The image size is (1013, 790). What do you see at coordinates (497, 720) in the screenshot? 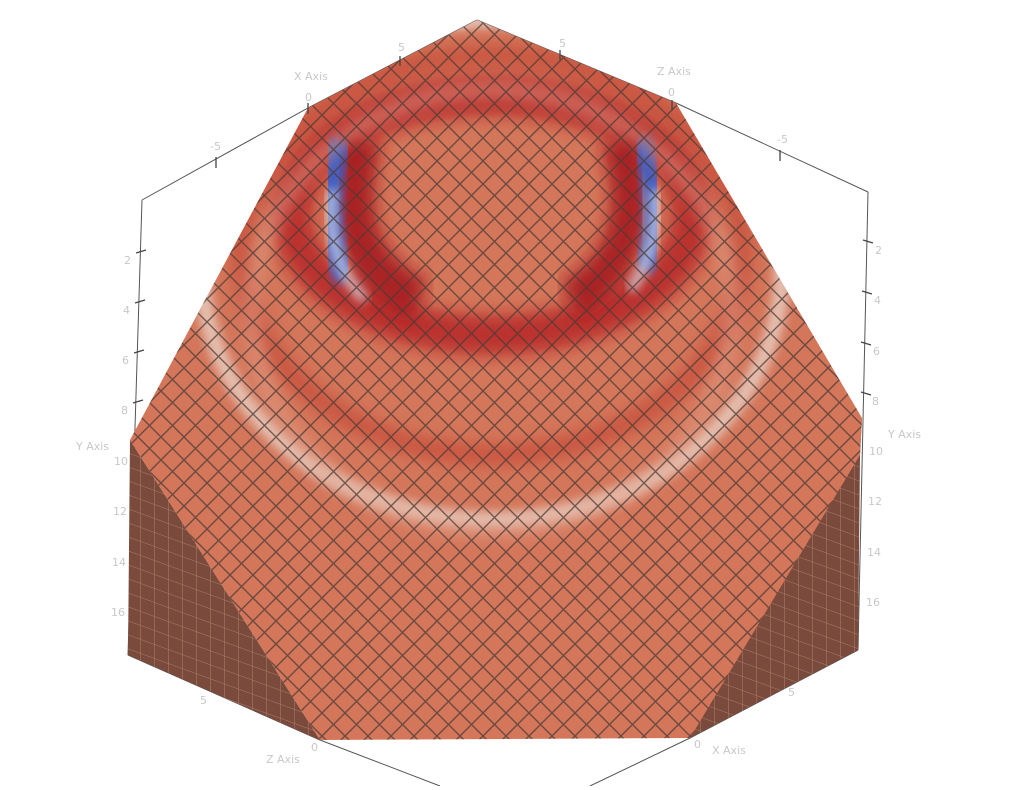
I see `bottom-axis-ticks: 5 0 0 5` at bounding box center [497, 720].